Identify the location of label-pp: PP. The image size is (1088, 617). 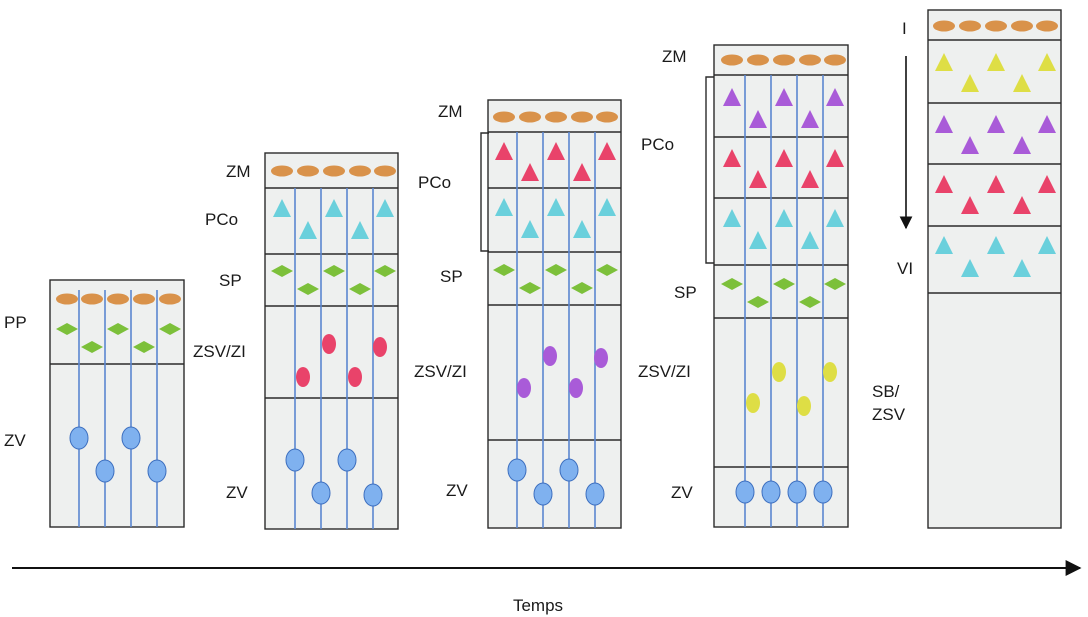
(15, 322).